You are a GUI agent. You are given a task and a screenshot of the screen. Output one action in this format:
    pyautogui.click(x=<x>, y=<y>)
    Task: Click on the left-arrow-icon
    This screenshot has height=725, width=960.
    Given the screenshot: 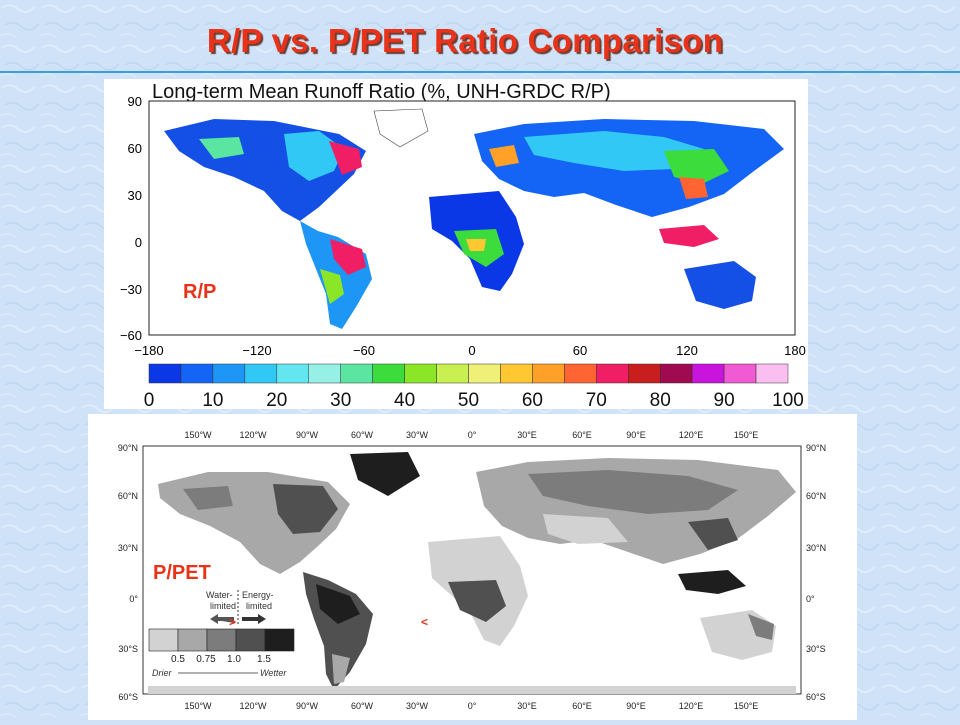 What is the action you would take?
    pyautogui.click(x=225, y=619)
    